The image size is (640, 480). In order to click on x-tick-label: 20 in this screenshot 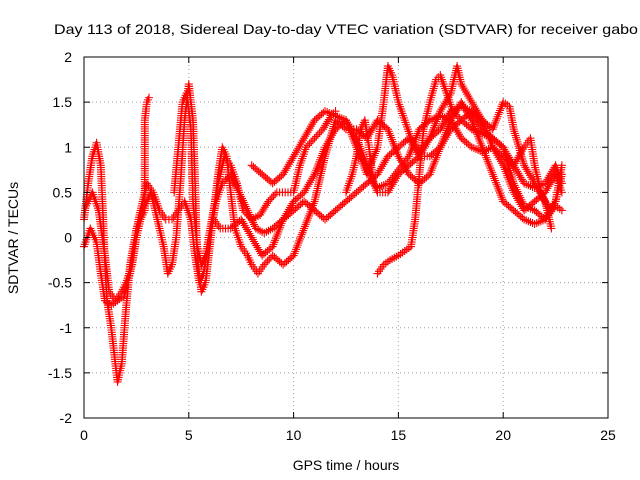, I will do `click(503, 435)`.